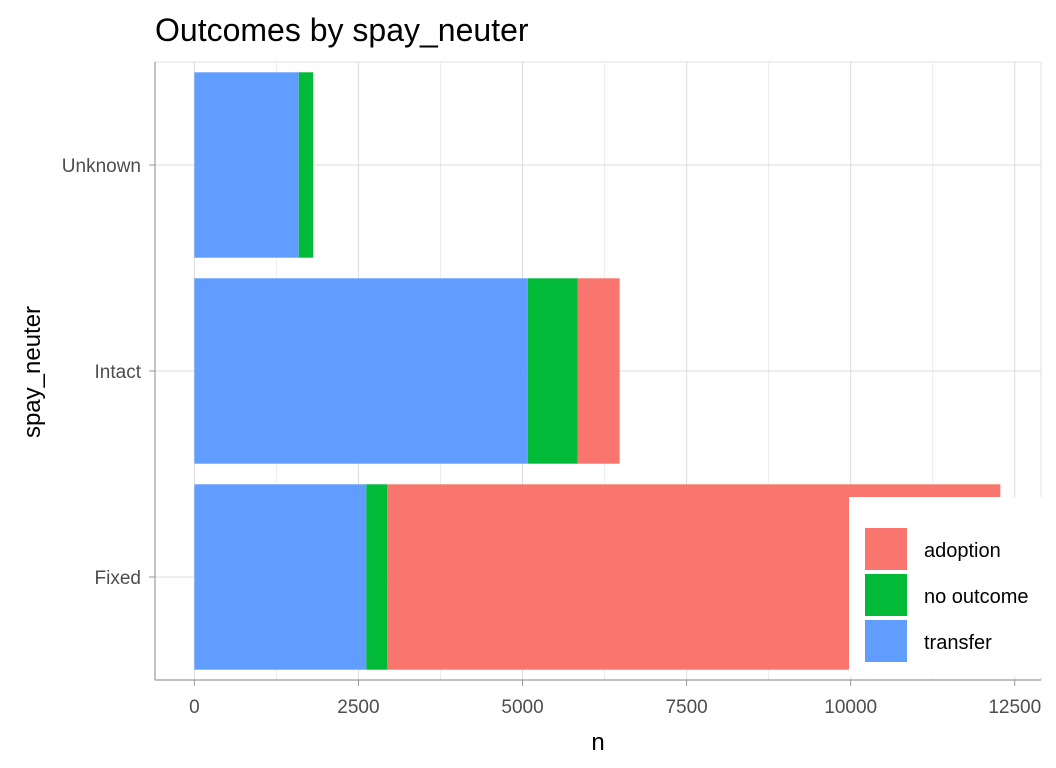 This screenshot has height=768, width=1056. I want to click on bar-transfer-intact, so click(361, 371).